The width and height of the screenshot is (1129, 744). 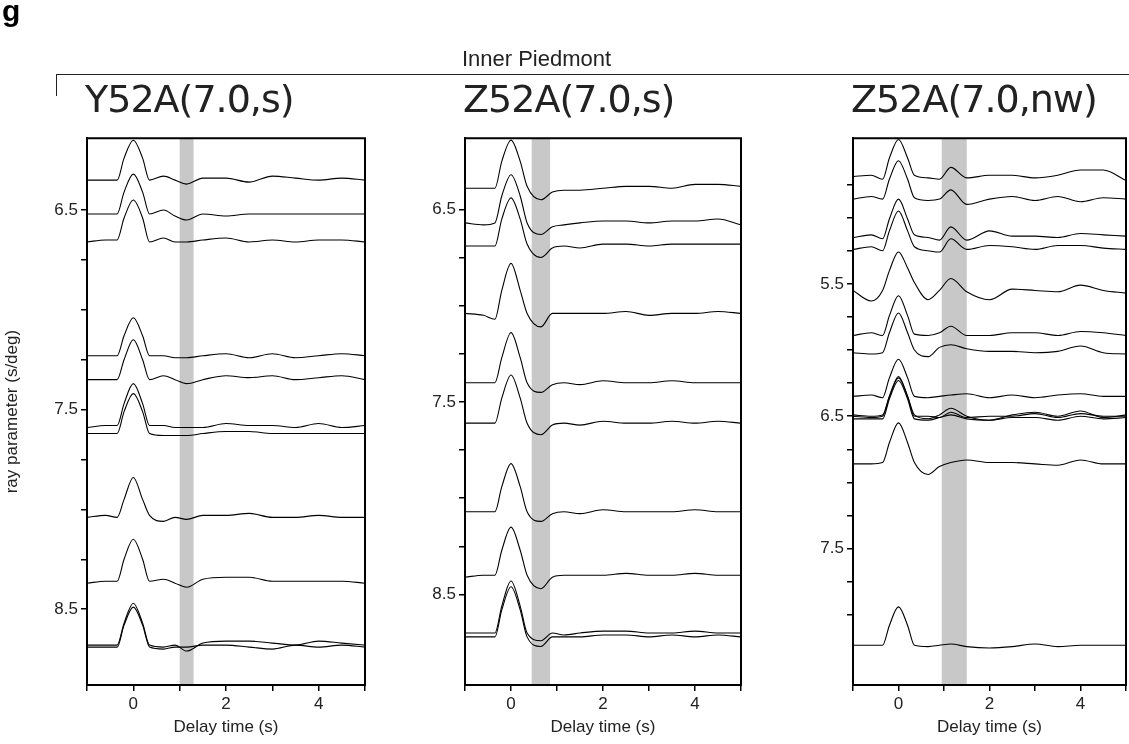 What do you see at coordinates (536, 59) in the screenshot?
I see `text: Inner Piedmont` at bounding box center [536, 59].